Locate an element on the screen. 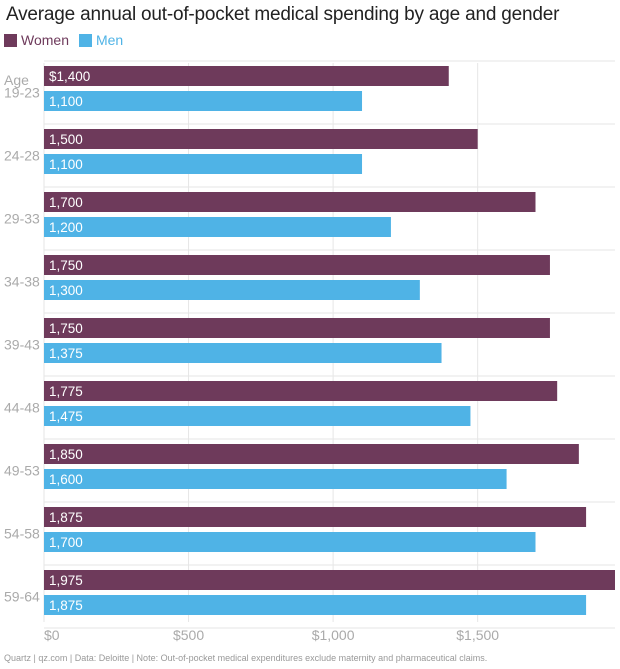 Image resolution: width=620 pixels, height=669 pixels. legend-item-men: Men is located at coordinates (101, 40).